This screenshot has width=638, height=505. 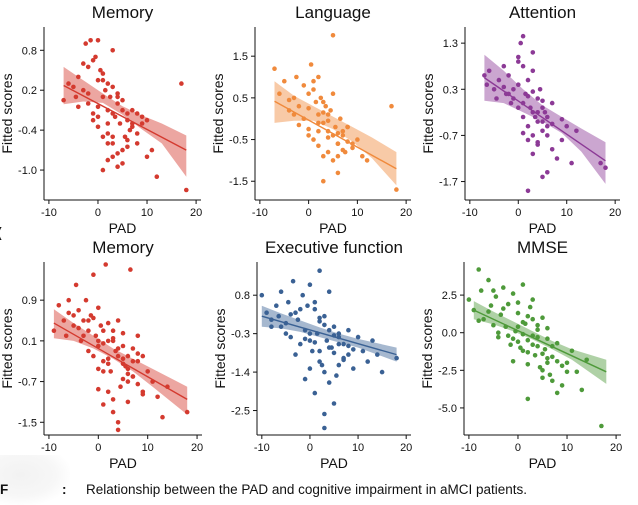 What do you see at coordinates (35, 480) in the screenshot?
I see `watermark-shape` at bounding box center [35, 480].